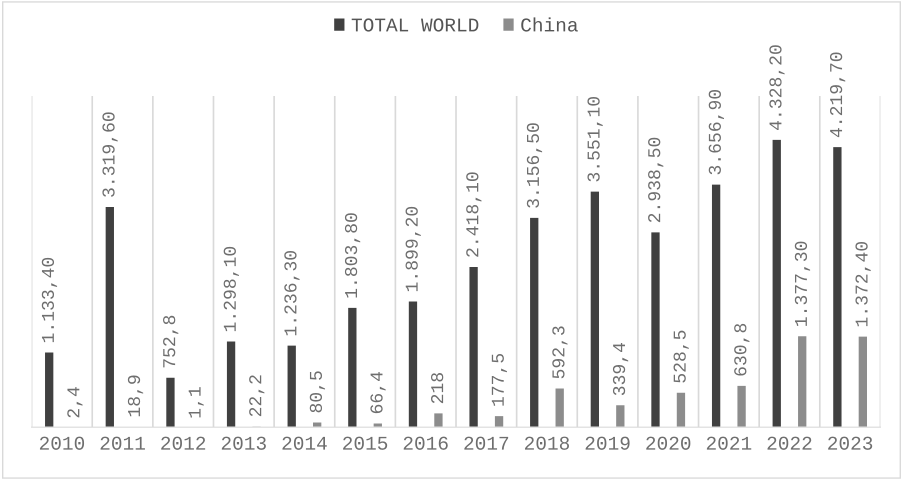  Describe the element at coordinates (863, 284) in the screenshot. I see `data-label: 1.372,40` at that location.